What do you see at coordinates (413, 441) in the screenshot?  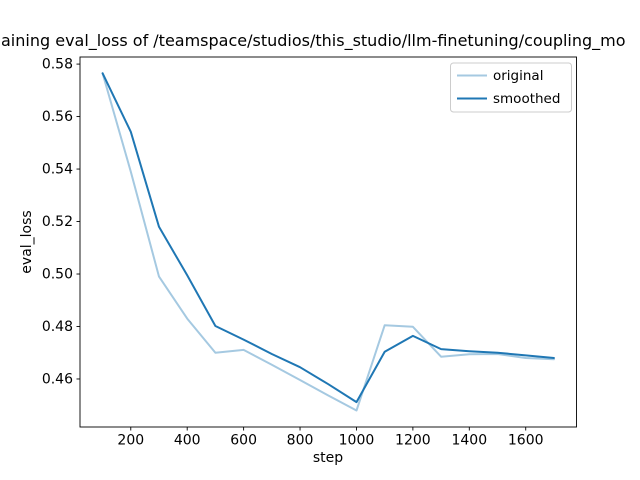 I see `x-tick-label: 1200` at bounding box center [413, 441].